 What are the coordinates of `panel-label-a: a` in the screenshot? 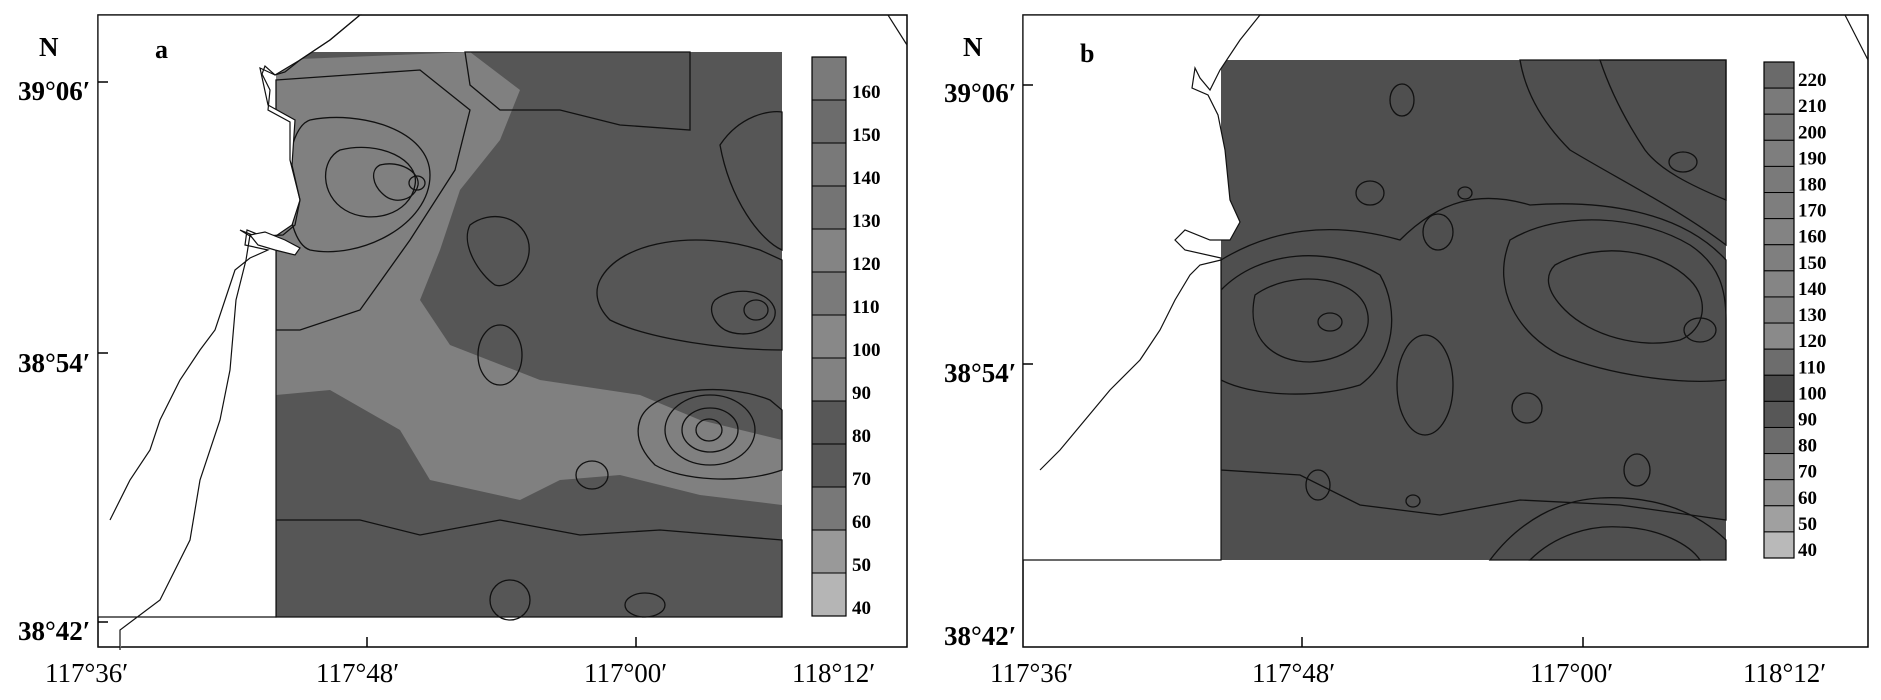 It's located at (161, 49).